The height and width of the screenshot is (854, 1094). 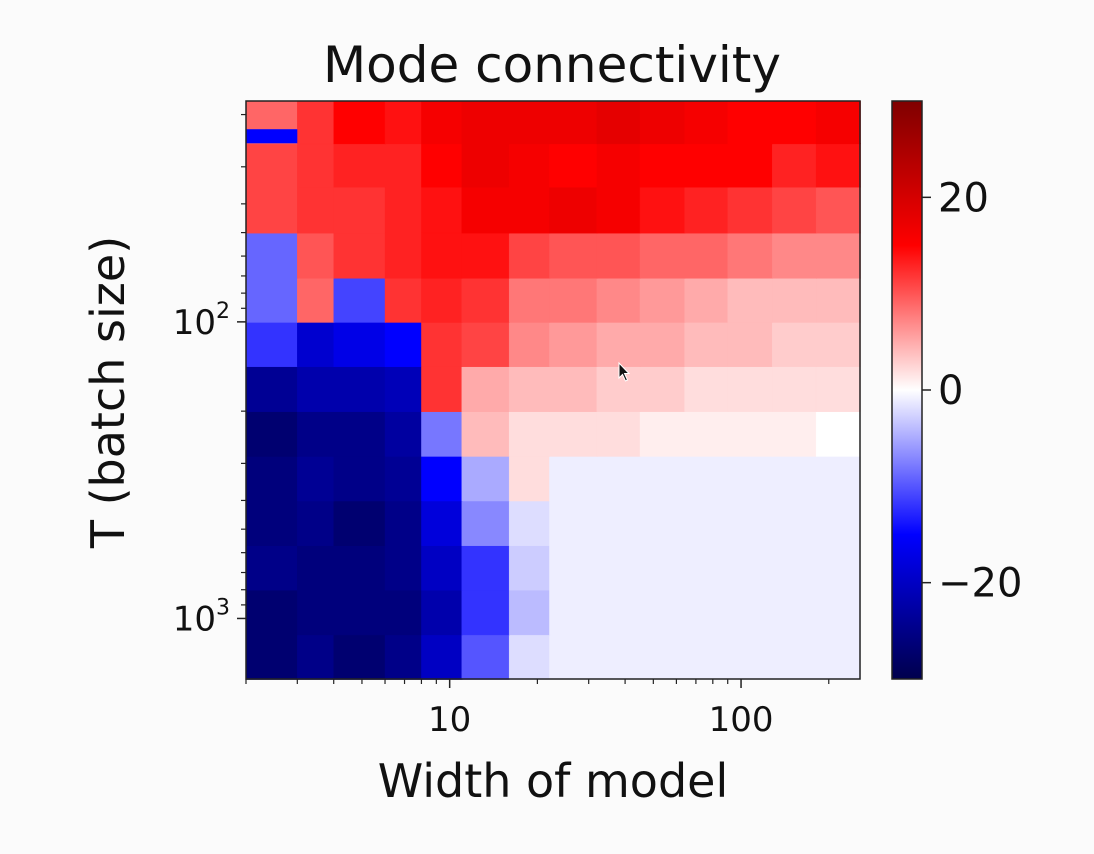 I want to click on y-axis-ticks: 10² 10³, so click(x=209, y=376).